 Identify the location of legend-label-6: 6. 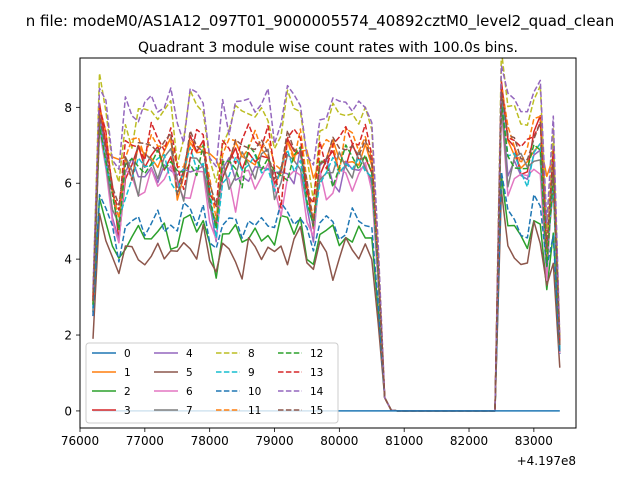
(189, 392).